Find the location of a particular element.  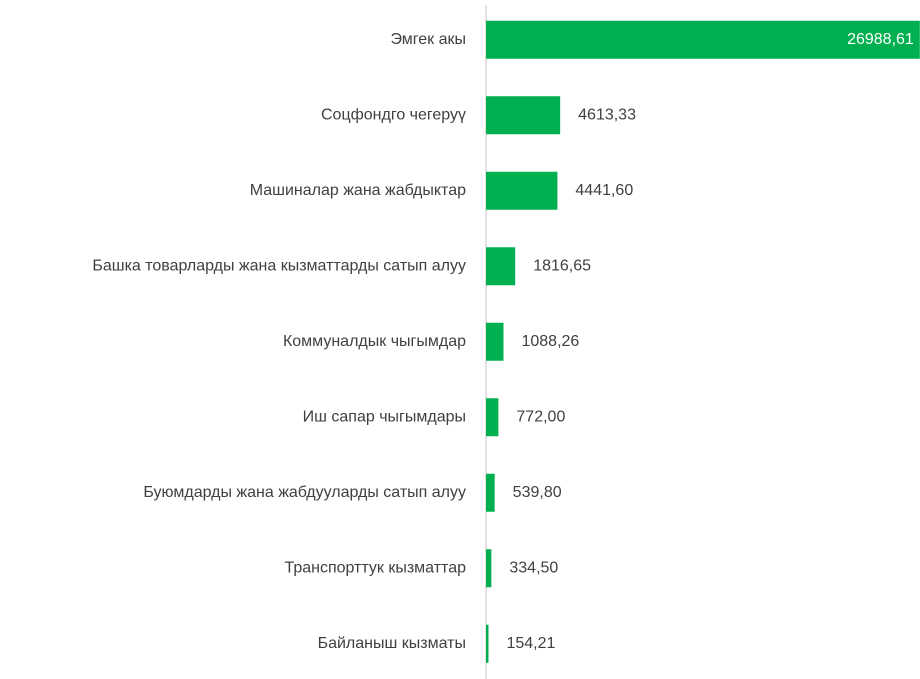

value-label: 334,50 is located at coordinates (533, 567).